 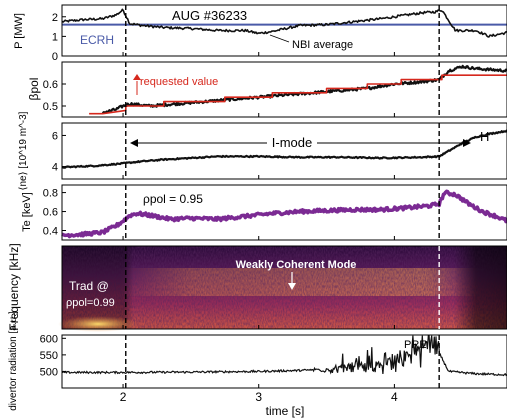 I want to click on density-line, so click(x=284, y=149).